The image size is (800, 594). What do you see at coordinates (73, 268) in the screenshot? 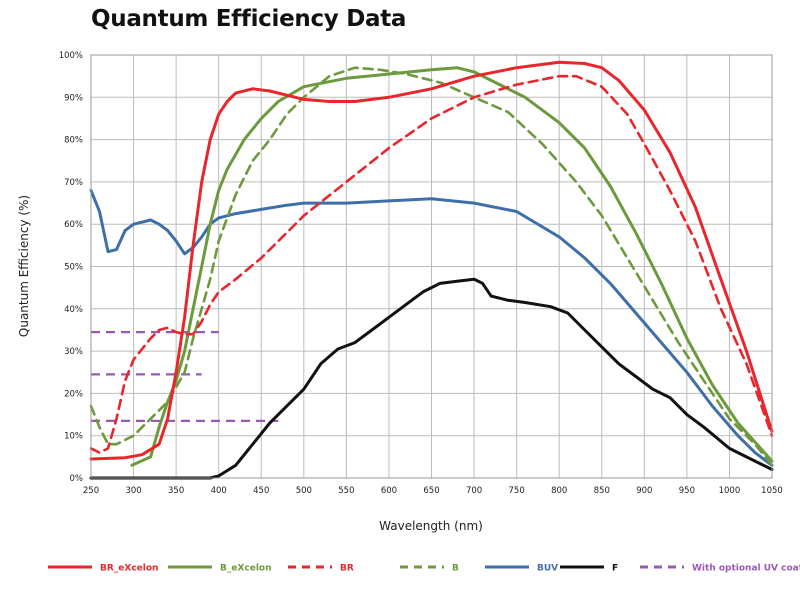
I see `y-tick-label: 50%` at bounding box center [73, 268].